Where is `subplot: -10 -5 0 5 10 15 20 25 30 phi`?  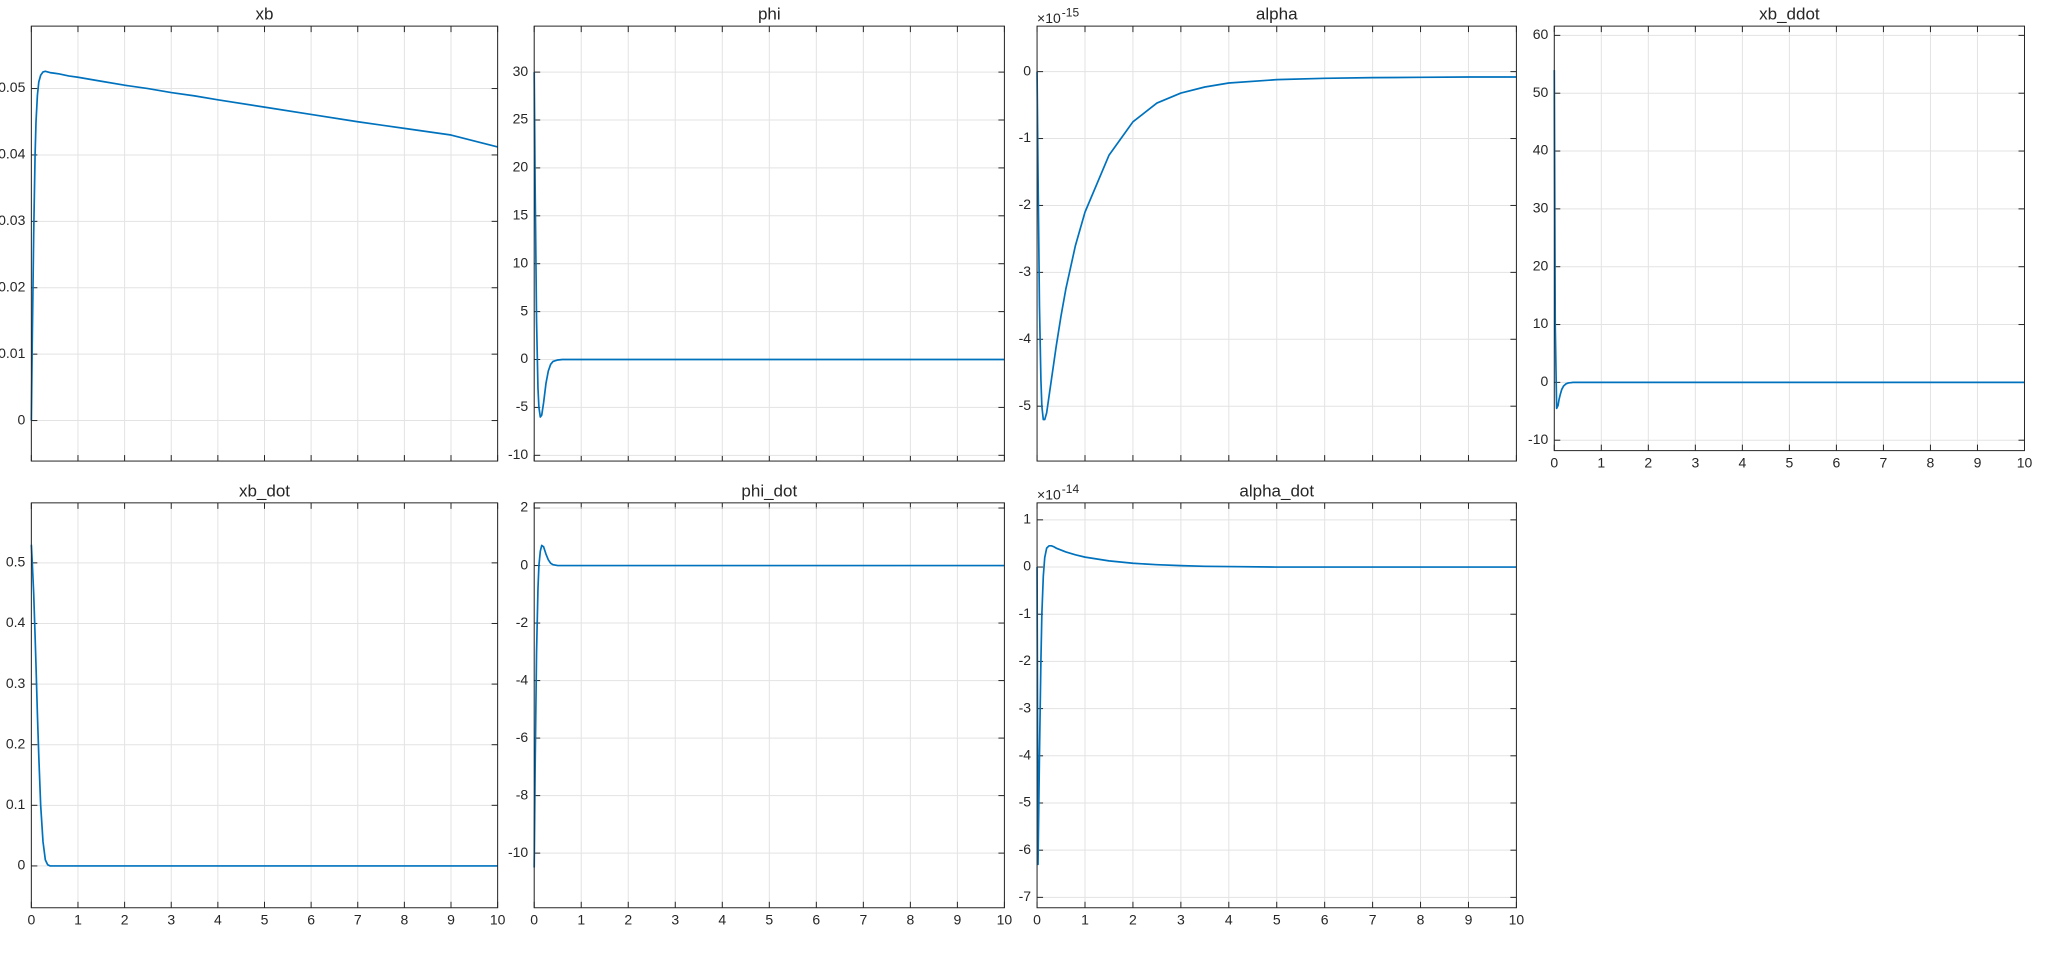
subplot: -10 -5 0 5 10 15 20 25 30 phi is located at coordinates (756, 233).